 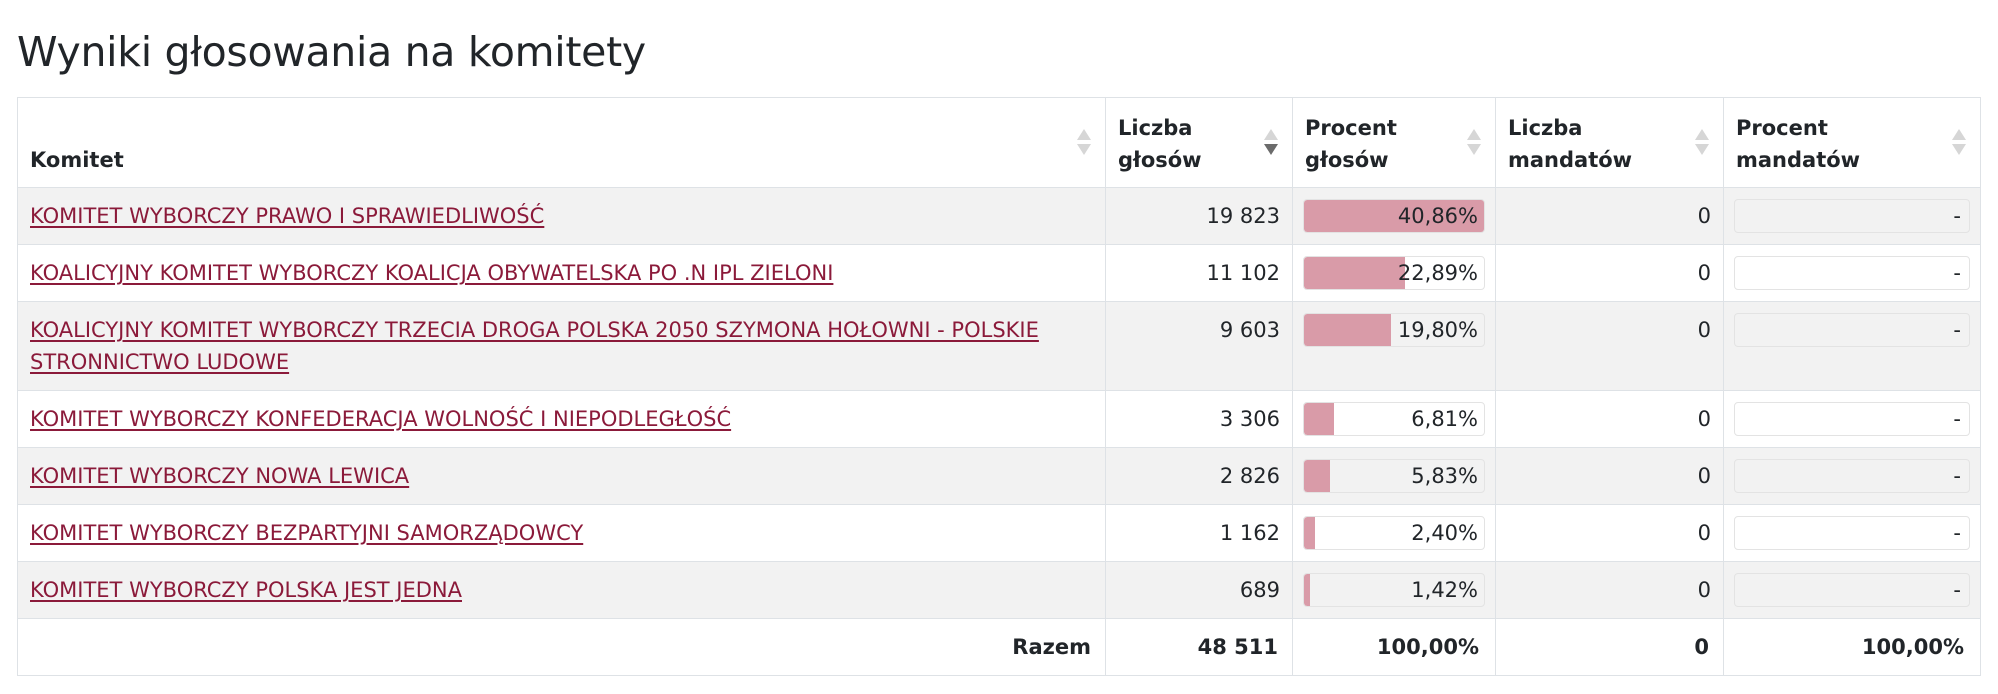 I want to click on vote-percent-cell: 2,40%, so click(x=1394, y=533).